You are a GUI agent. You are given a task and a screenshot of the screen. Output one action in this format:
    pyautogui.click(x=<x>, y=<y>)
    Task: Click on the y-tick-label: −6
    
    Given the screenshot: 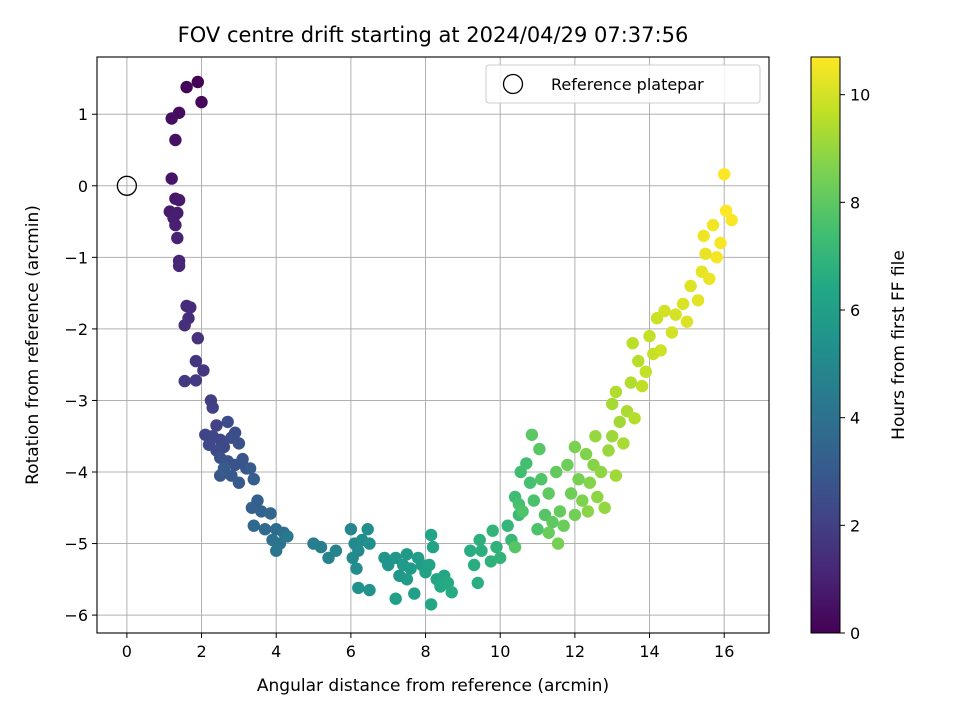 What is the action you would take?
    pyautogui.click(x=76, y=615)
    